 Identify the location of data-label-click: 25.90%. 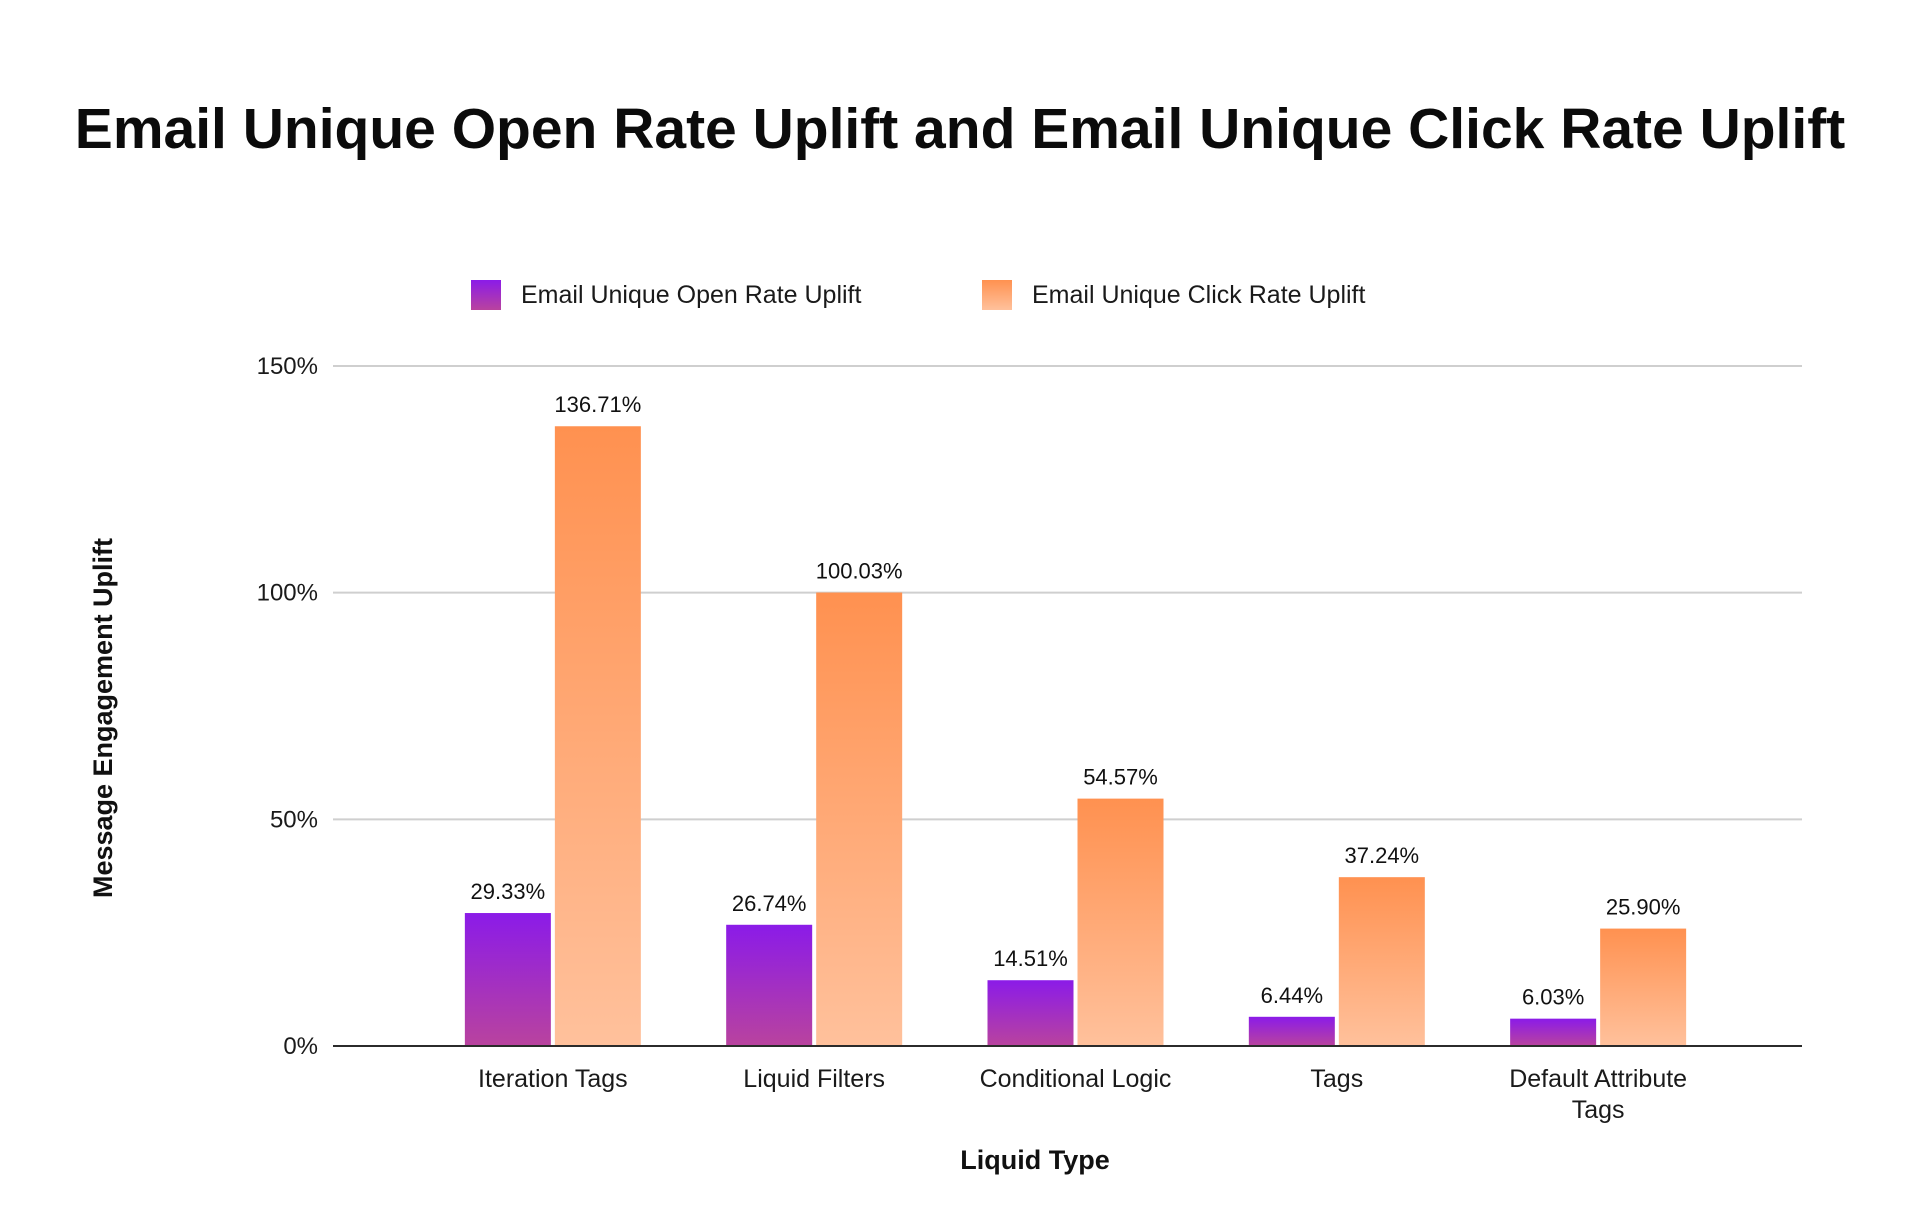
(1643, 907).